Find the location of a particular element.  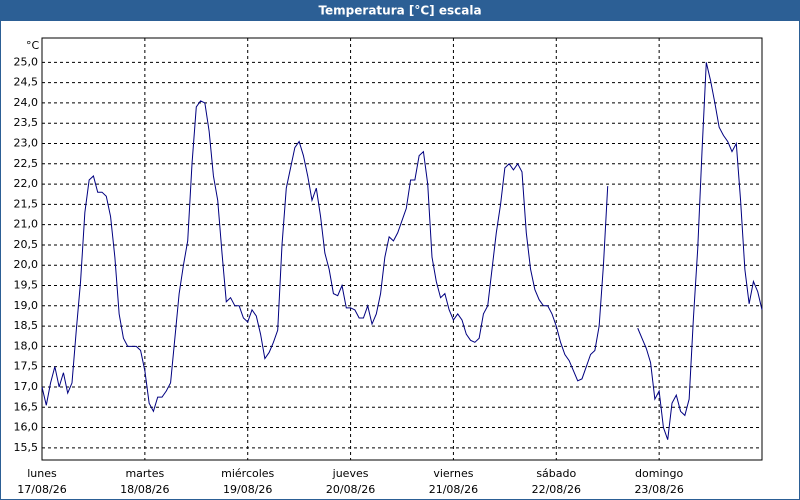

x-tick-date: 19/08/26 is located at coordinates (247, 489).